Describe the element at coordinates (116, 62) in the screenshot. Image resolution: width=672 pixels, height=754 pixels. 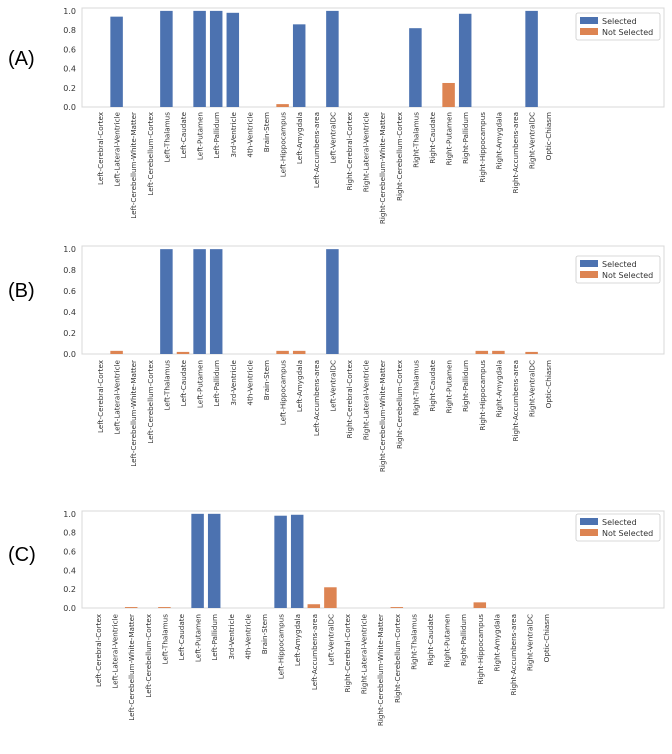
I see `bar-selected-left-lateral-ventricle` at that location.